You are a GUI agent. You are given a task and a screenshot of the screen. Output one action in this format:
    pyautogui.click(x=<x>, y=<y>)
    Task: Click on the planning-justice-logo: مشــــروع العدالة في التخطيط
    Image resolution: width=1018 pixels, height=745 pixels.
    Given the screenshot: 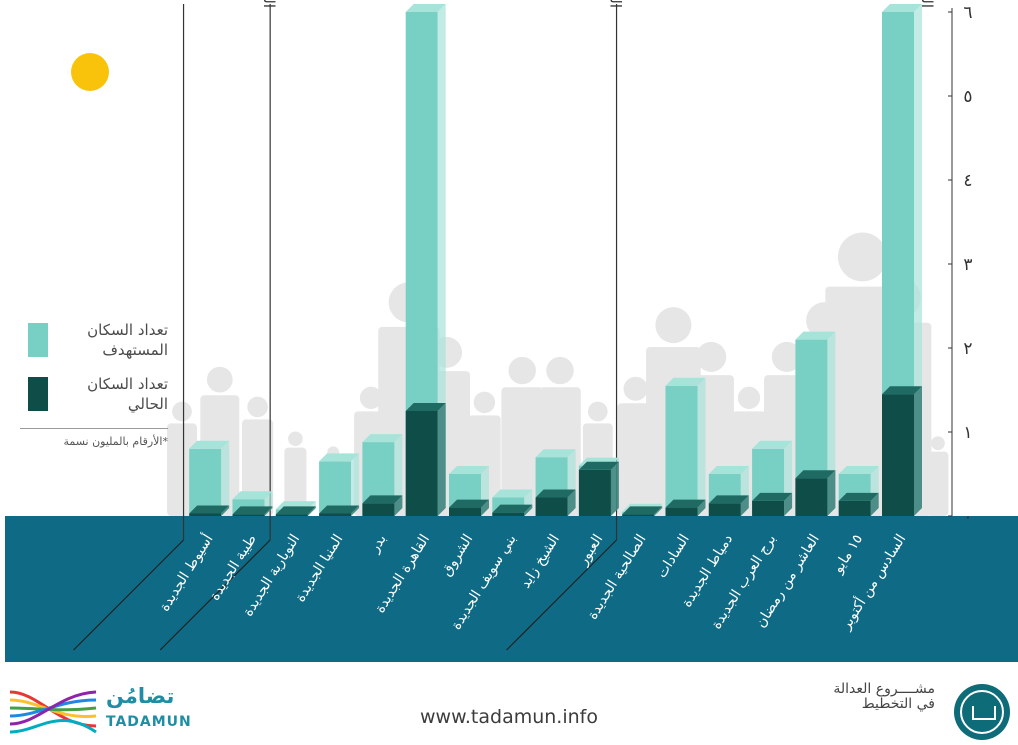 What is the action you would take?
    pyautogui.click(x=915, y=710)
    